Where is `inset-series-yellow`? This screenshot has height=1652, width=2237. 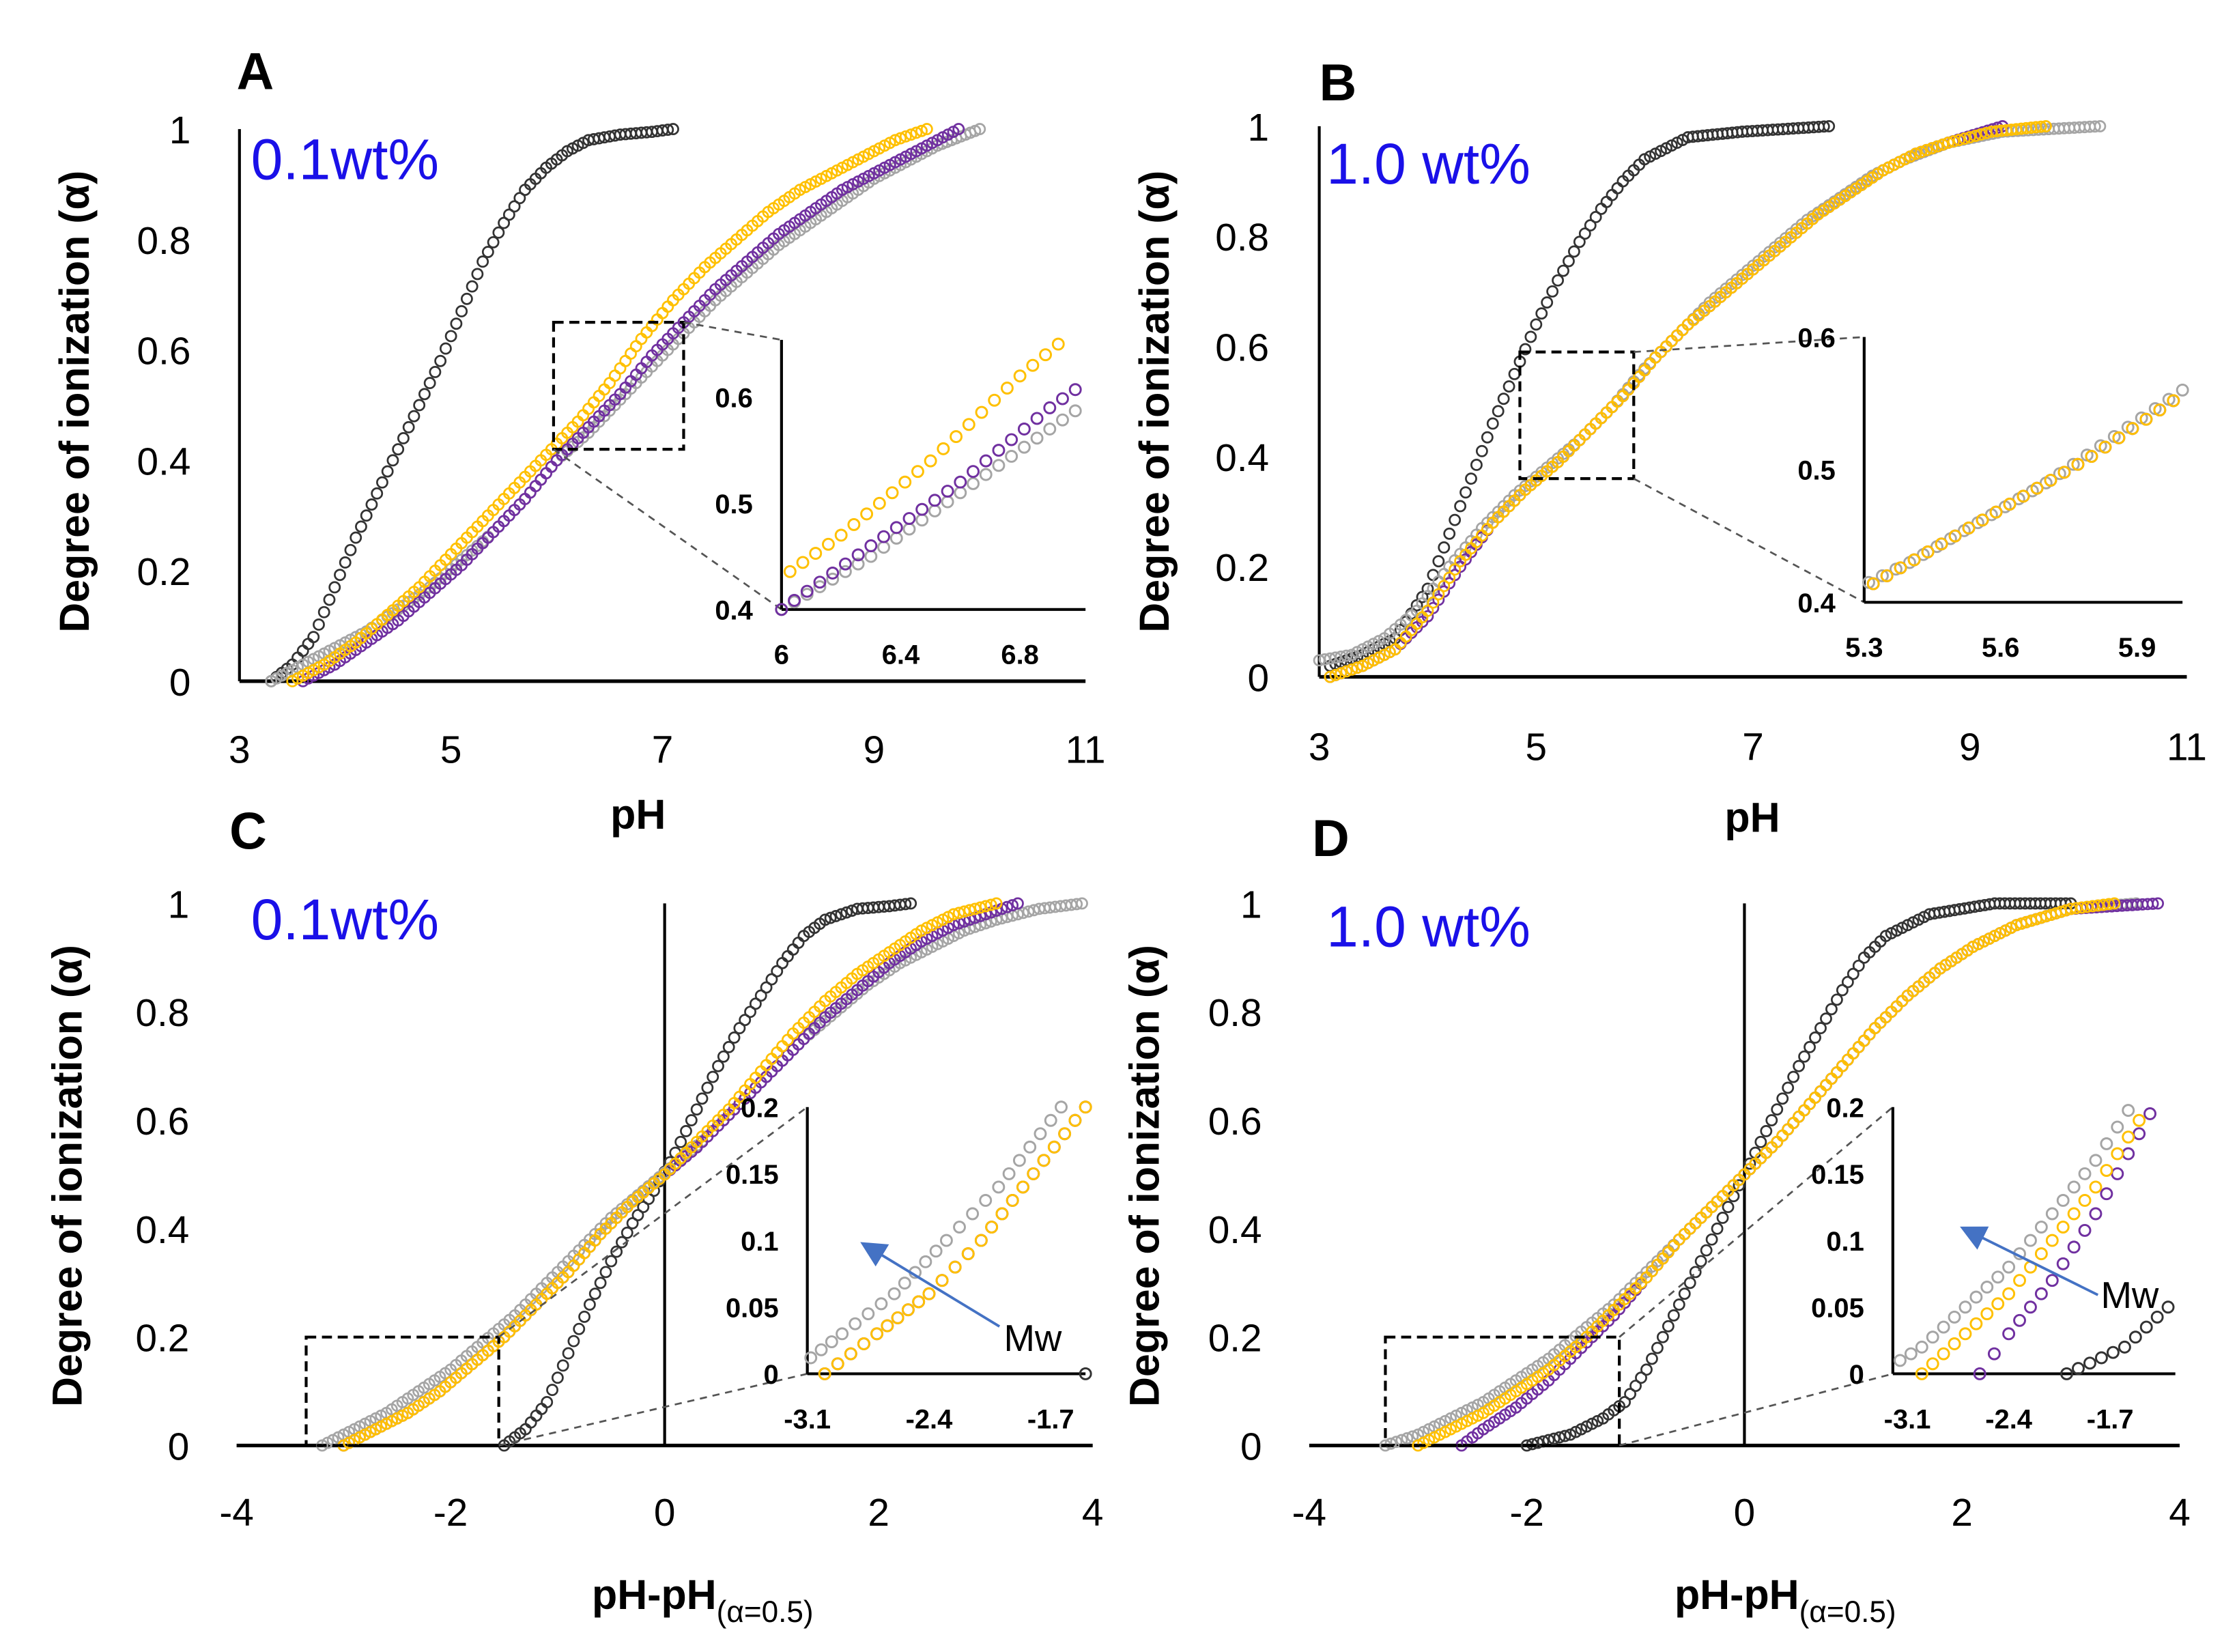
inset-series-yellow is located at coordinates (2030, 1246).